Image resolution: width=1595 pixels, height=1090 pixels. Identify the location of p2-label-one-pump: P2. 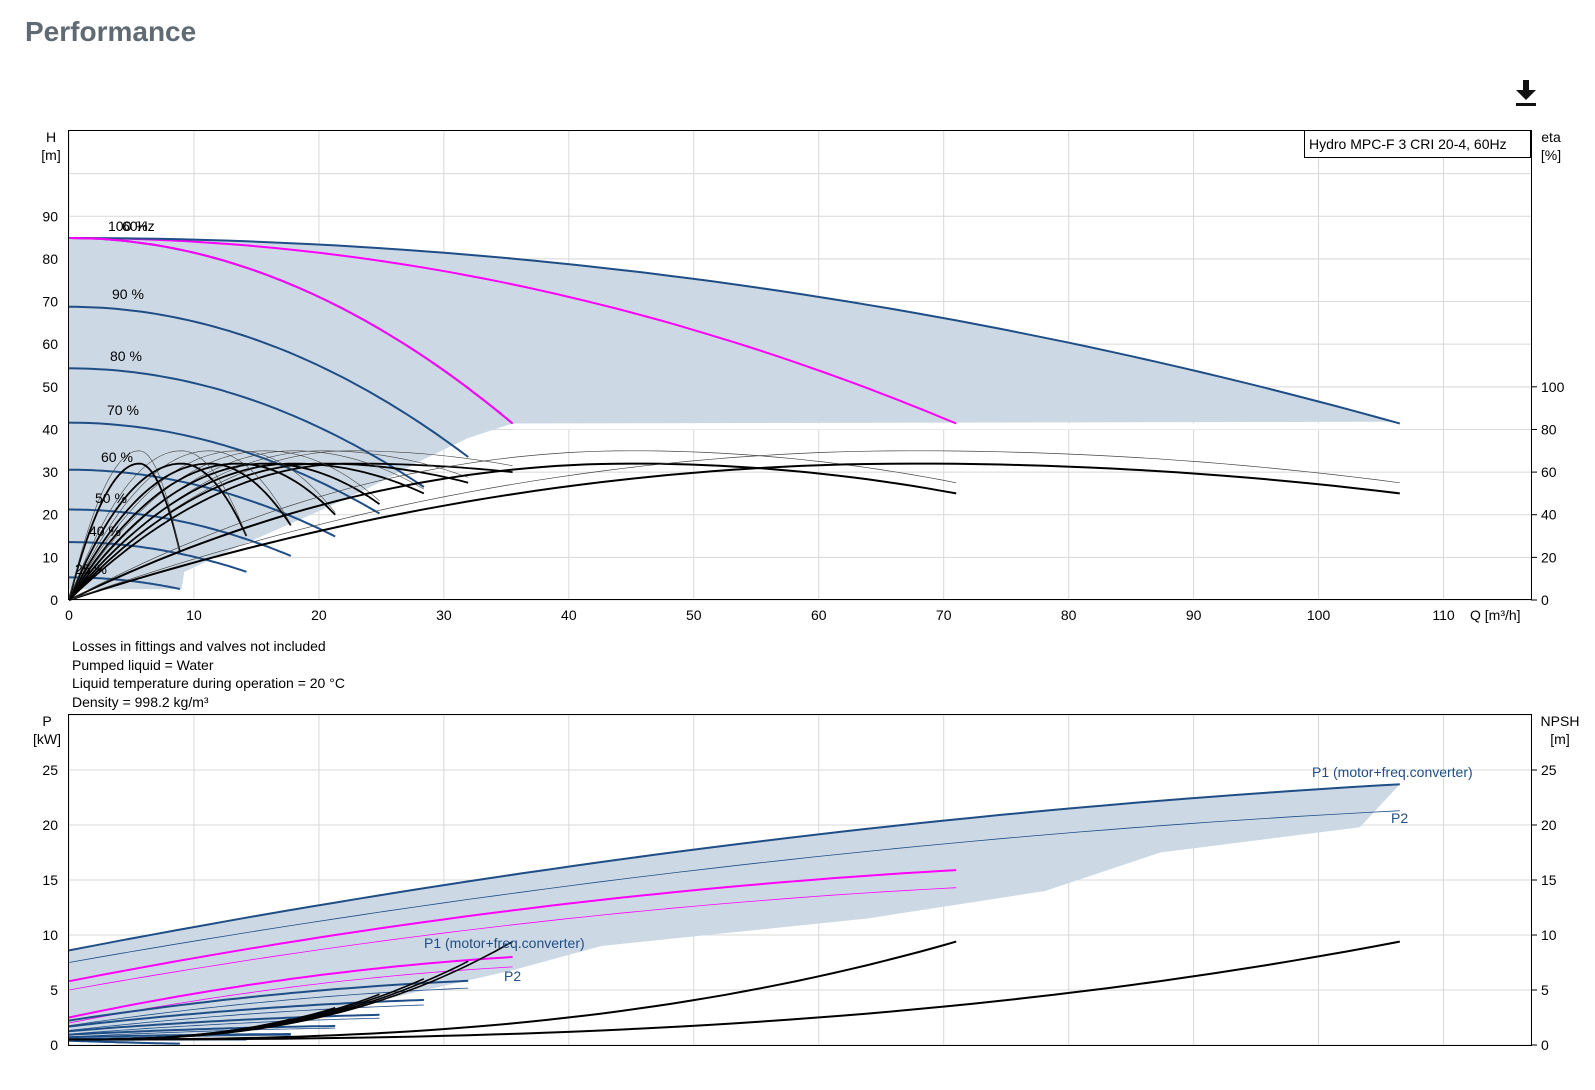
(512, 976).